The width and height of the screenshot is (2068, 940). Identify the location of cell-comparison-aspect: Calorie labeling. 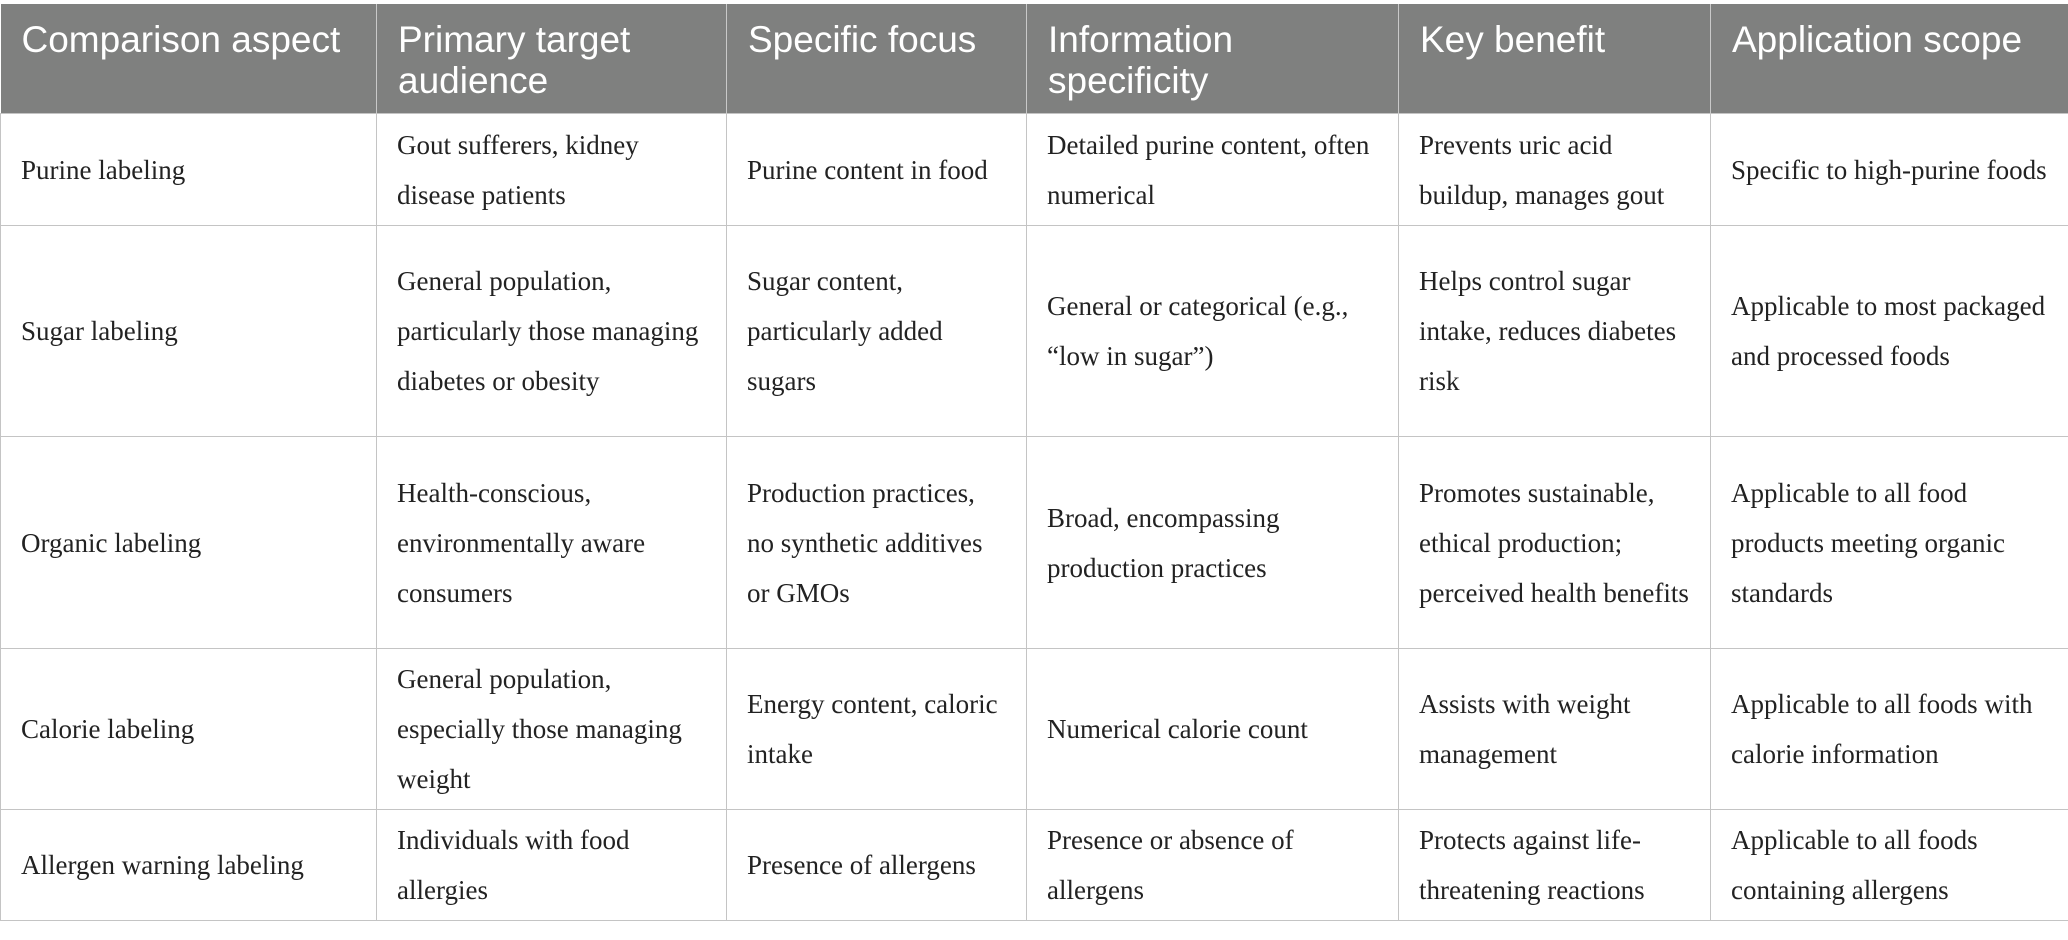
(188, 729).